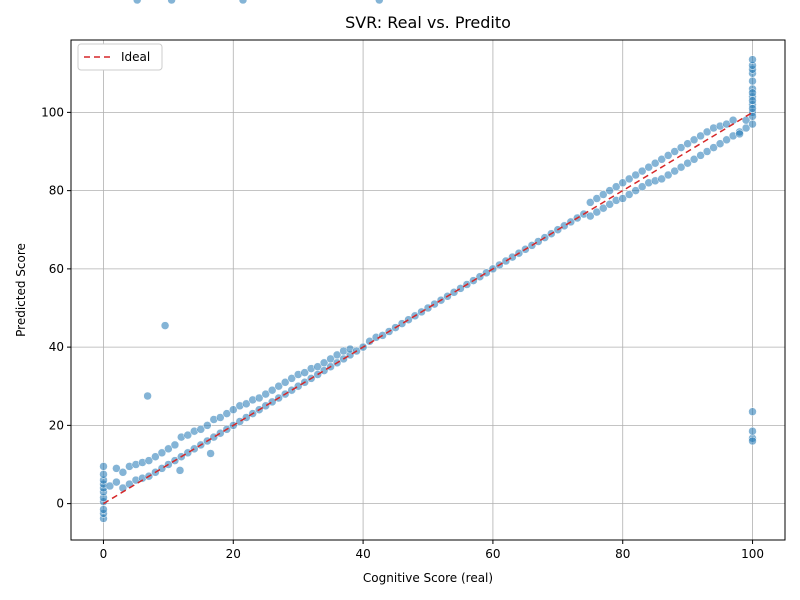 The image size is (800, 600). I want to click on x-axis-ticks: 0 20 40 60 80 100, so click(432, 550).